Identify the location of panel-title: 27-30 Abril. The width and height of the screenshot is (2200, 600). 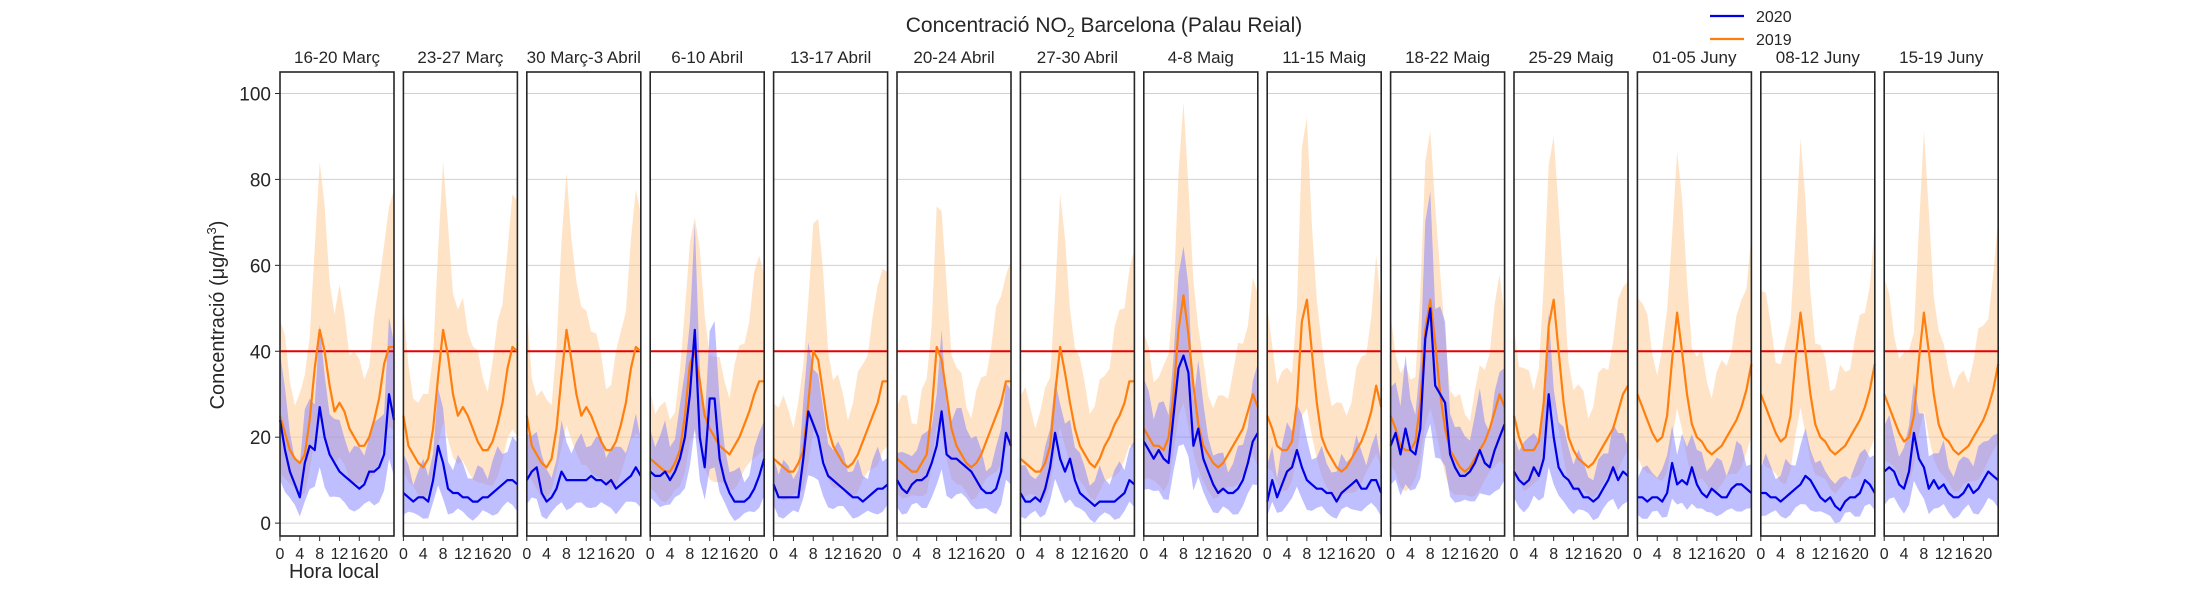
(1077, 57).